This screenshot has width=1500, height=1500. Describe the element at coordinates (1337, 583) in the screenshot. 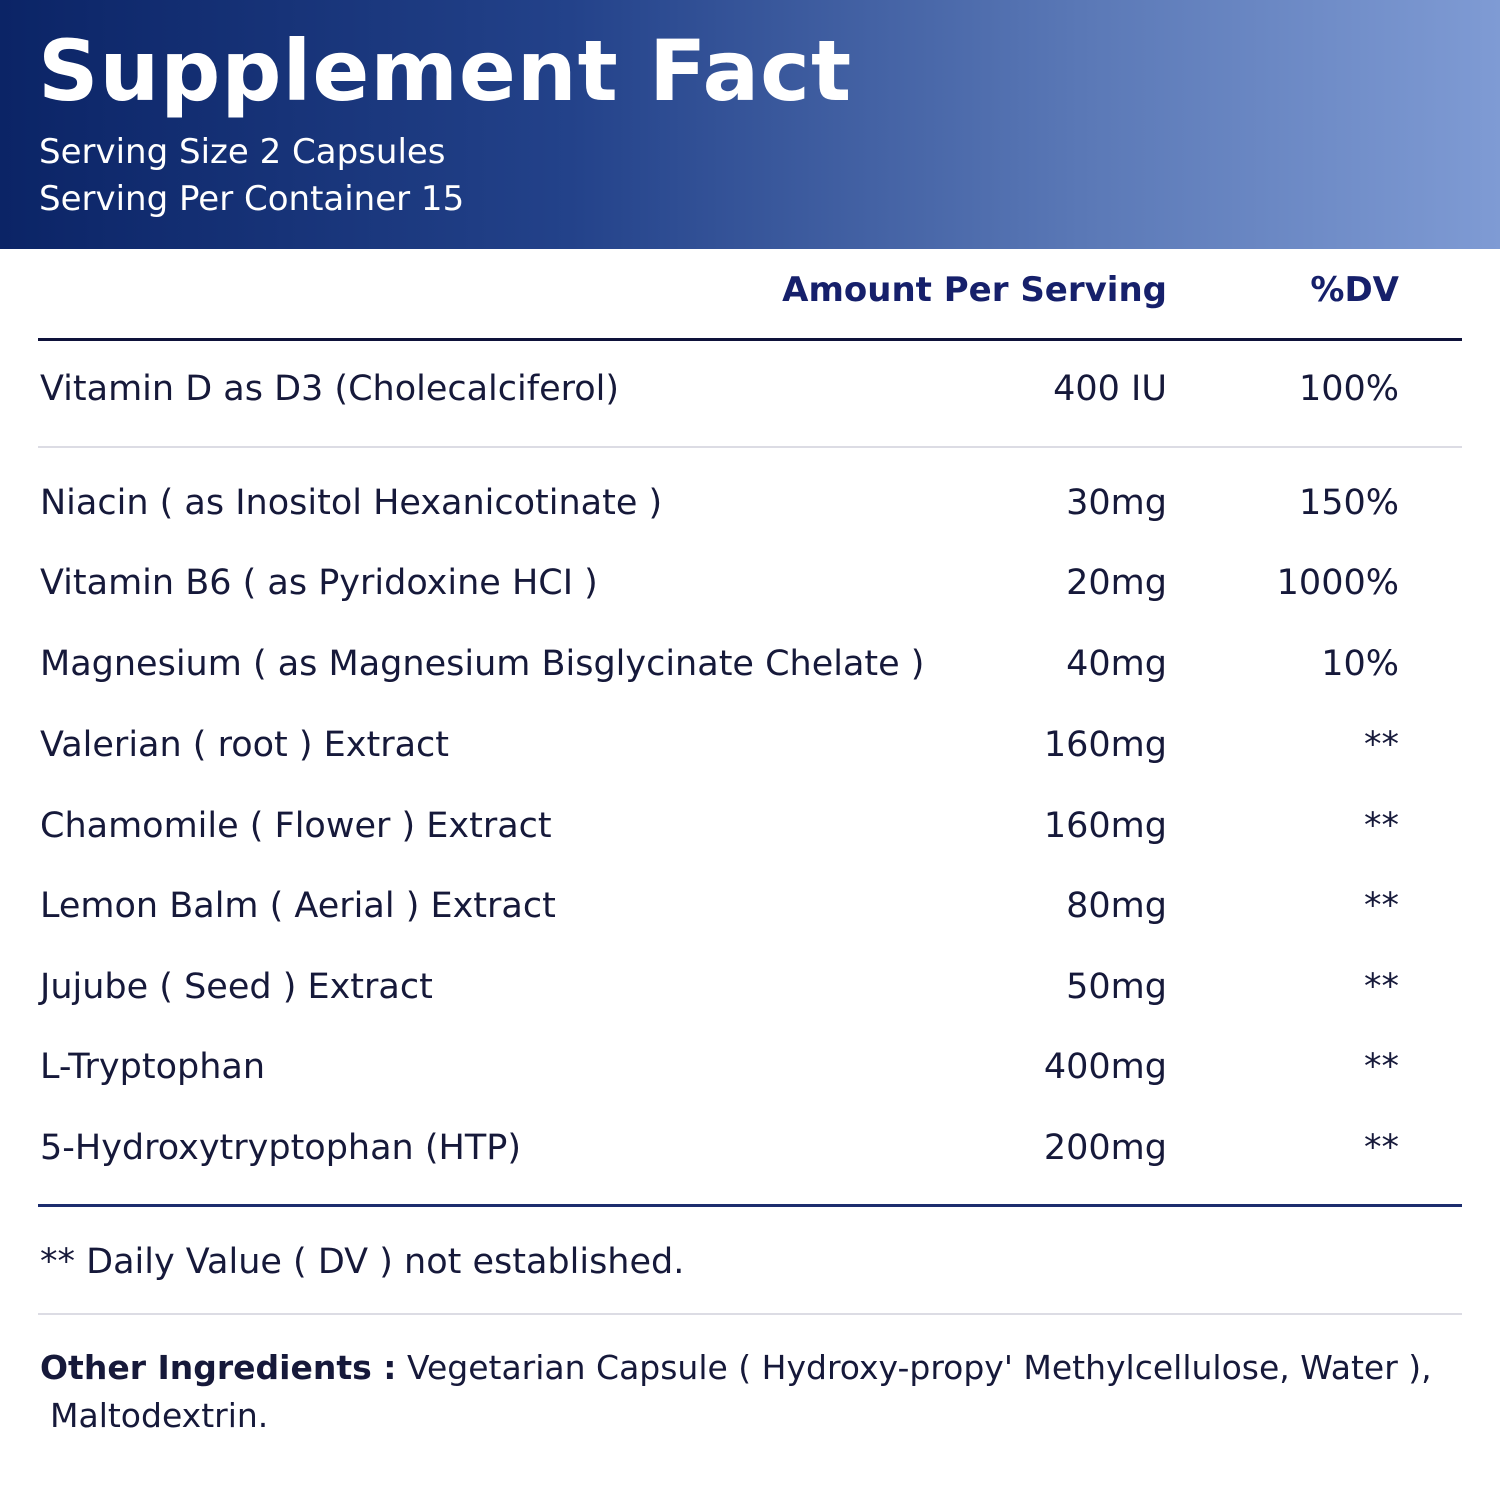

I see `ingredient-dv: 1000%` at that location.